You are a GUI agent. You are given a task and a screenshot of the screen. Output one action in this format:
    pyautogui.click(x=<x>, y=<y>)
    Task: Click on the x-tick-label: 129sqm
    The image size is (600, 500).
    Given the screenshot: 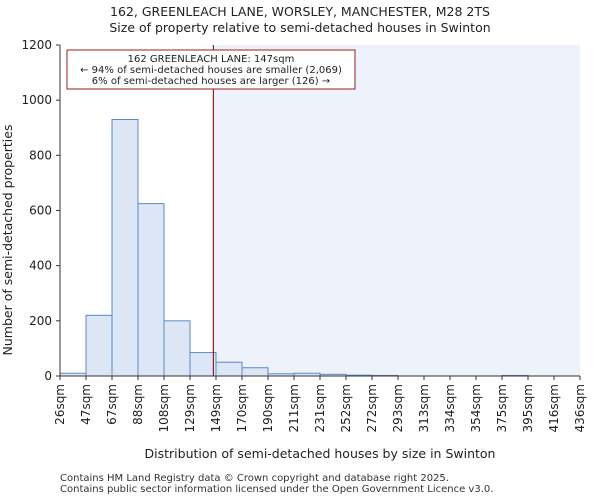 What is the action you would take?
    pyautogui.click(x=190, y=408)
    